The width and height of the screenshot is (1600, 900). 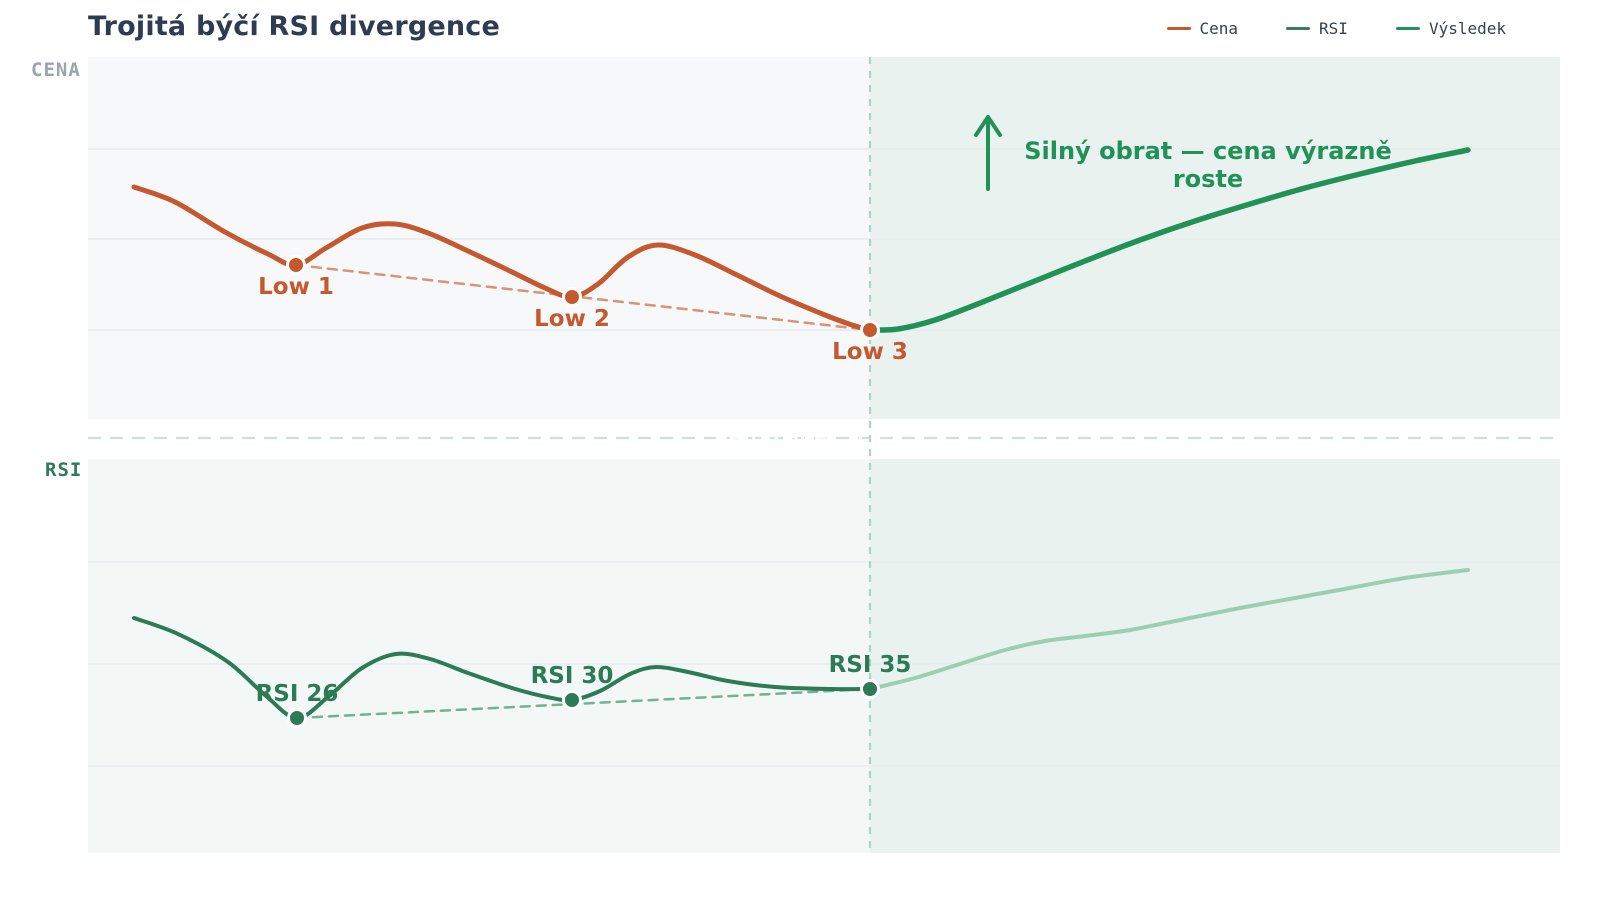 I want to click on marker-label-low-3: Low 3, so click(x=870, y=352).